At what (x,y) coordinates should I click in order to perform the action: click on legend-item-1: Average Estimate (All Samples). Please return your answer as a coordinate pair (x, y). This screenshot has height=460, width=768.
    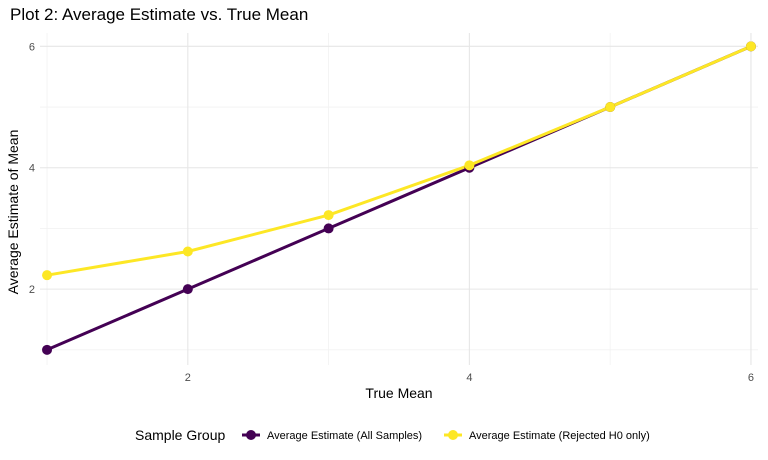
    Looking at the image, I should click on (332, 436).